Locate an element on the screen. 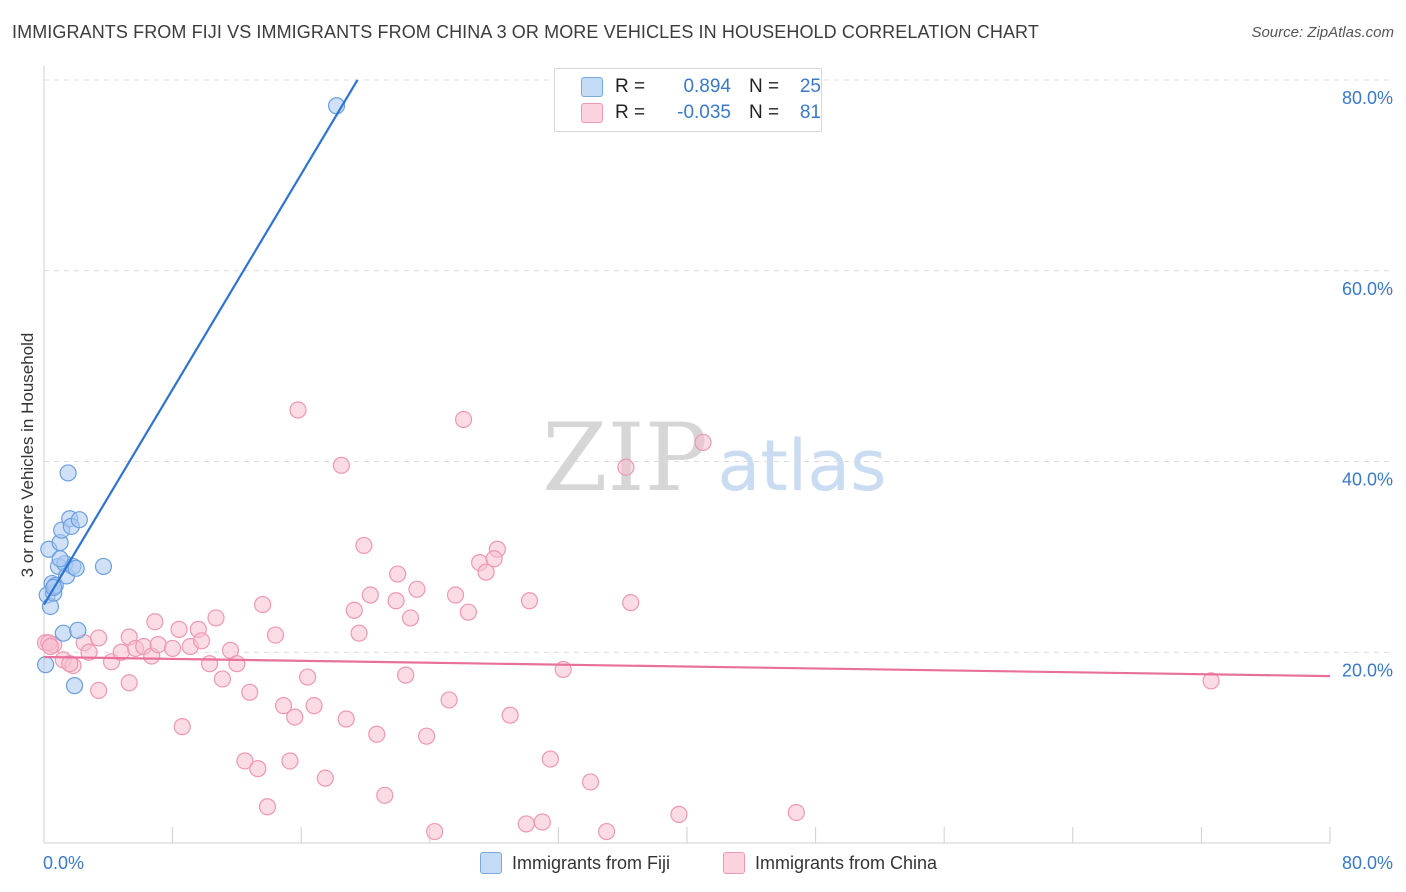  watermark-atlas: atlas is located at coordinates (801, 466).